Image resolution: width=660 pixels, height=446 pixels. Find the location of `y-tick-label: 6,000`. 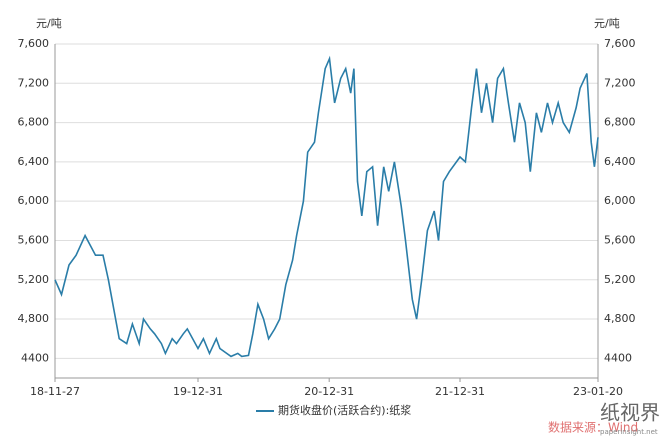

y-tick-label: 6,000 is located at coordinates (34, 200).